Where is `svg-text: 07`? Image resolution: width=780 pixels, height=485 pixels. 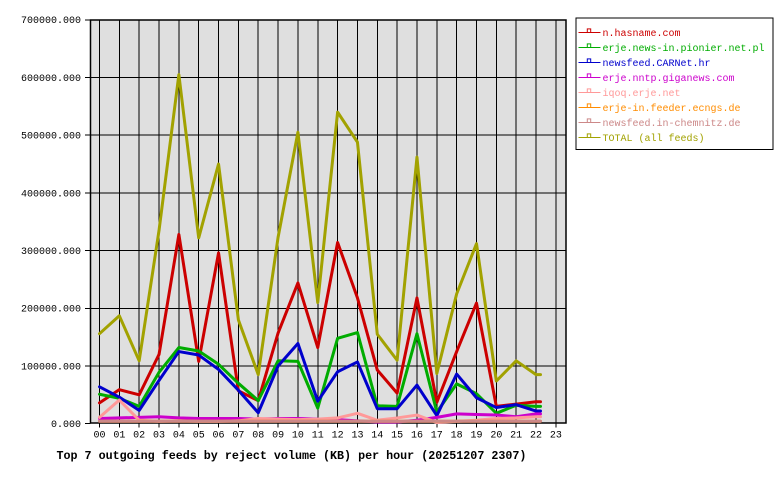
svg-text: 07 is located at coordinates (238, 436).